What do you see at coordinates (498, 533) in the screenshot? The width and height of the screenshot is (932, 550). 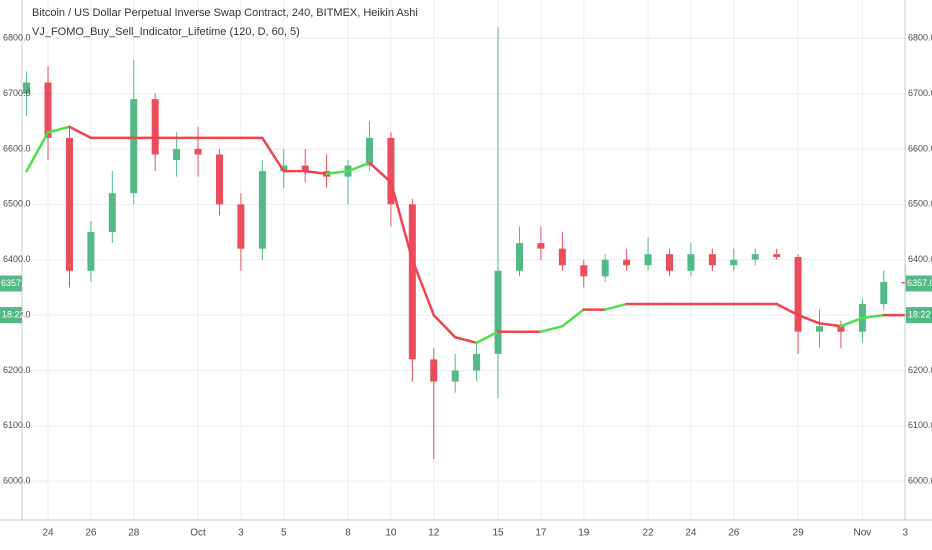 I see `x-tick-label: 15` at bounding box center [498, 533].